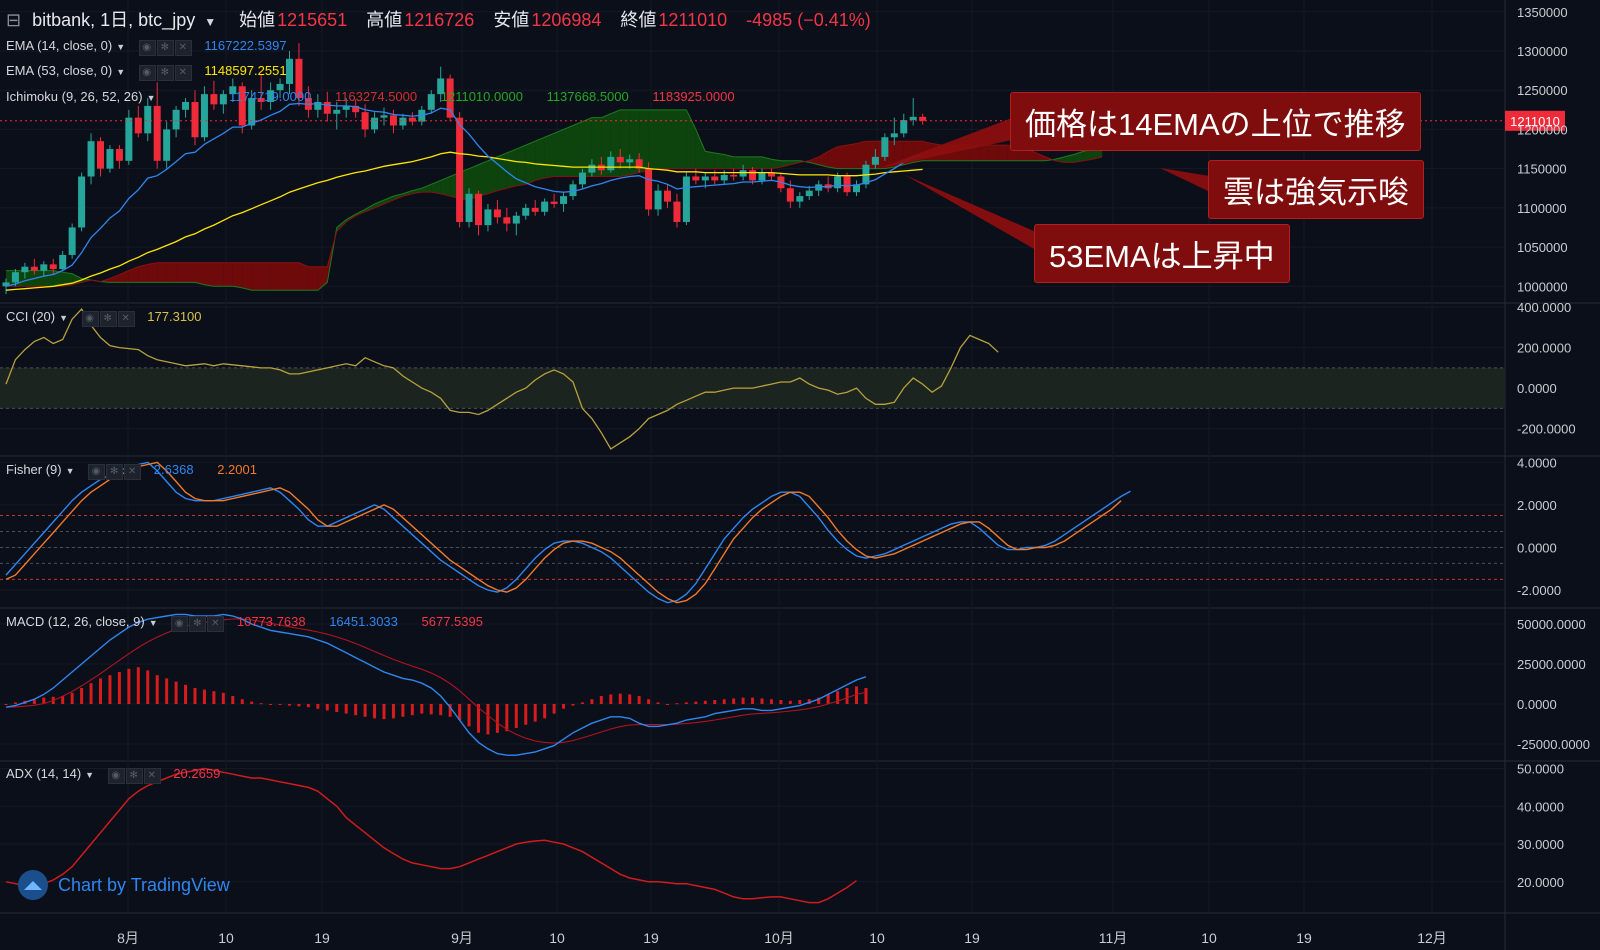 The width and height of the screenshot is (1600, 950). What do you see at coordinates (752, 532) in the screenshot?
I see `fisher-panel` at bounding box center [752, 532].